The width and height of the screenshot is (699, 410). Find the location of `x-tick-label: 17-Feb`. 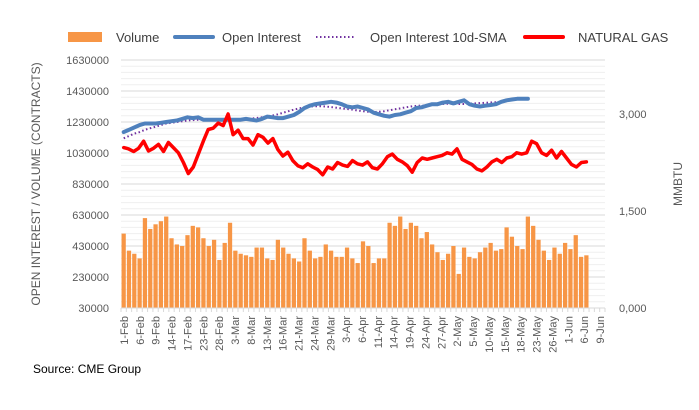

x-tick-label: 17-Feb is located at coordinates (188, 333).